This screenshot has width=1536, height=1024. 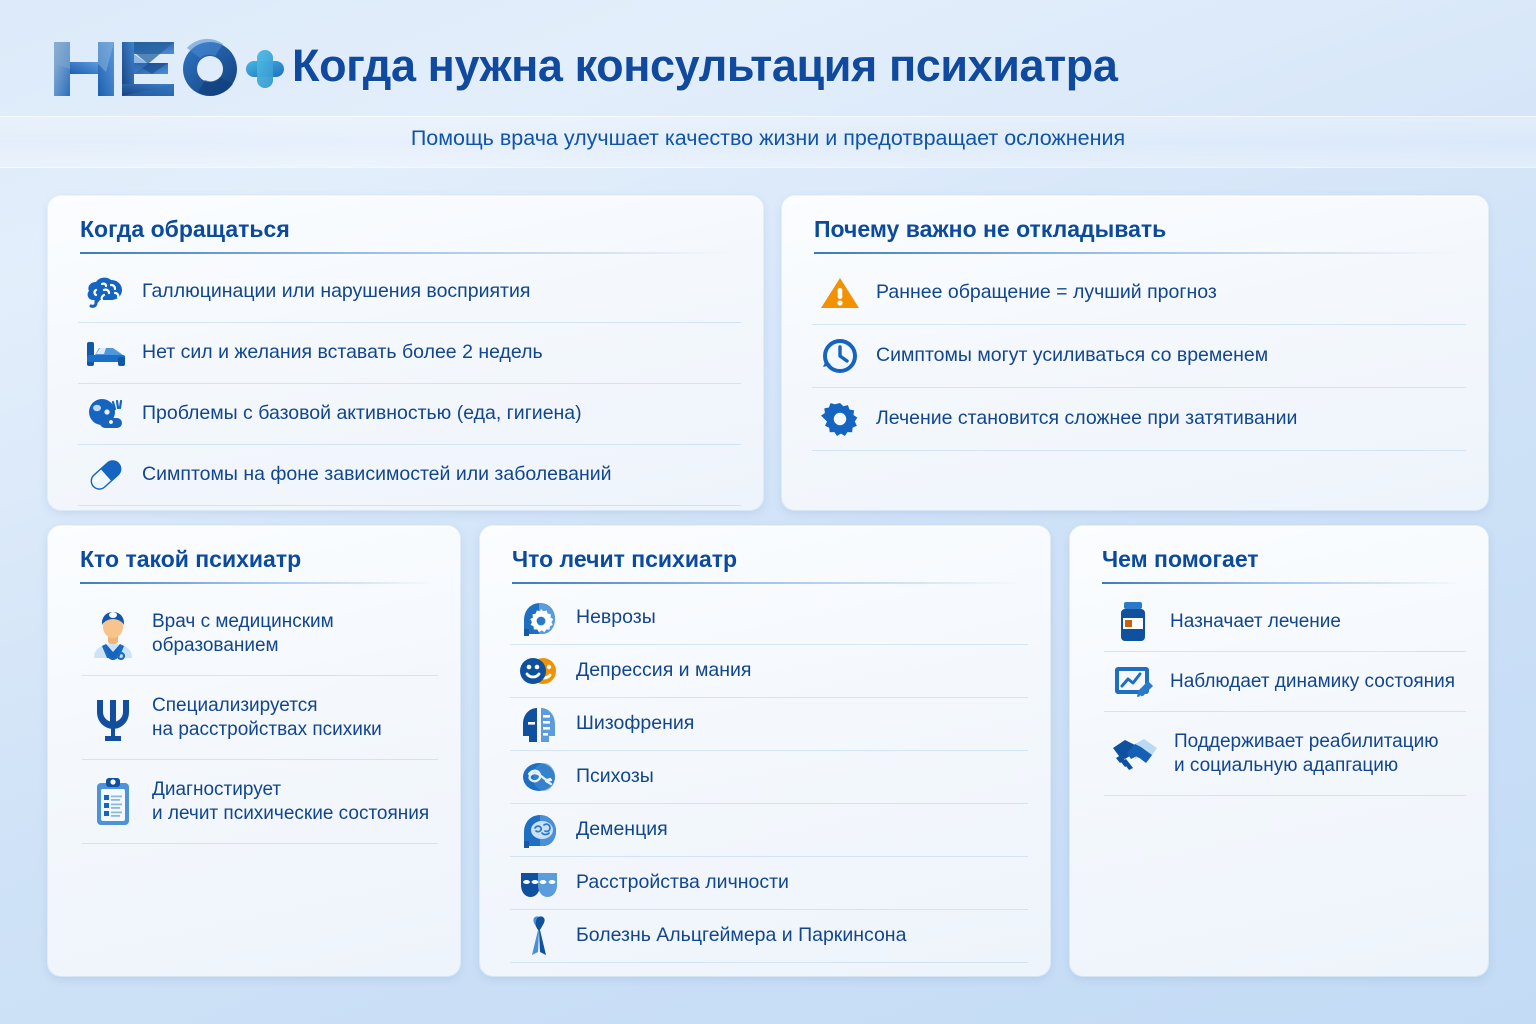 I want to click on card-how-it-helps: Чем помогает Назначает лечение, so click(x=1279, y=751).